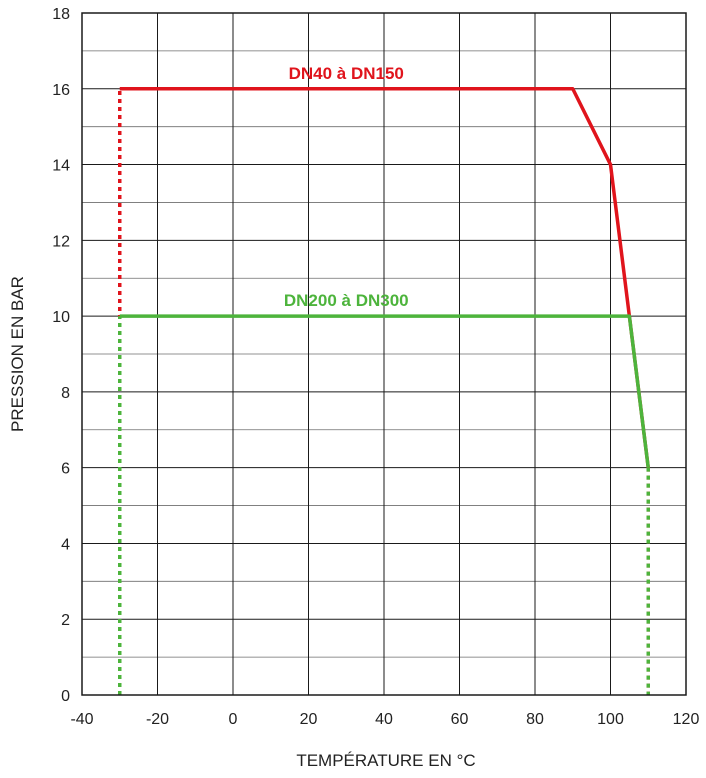  What do you see at coordinates (385, 760) in the screenshot?
I see `x-axis-title: TEMPÉRATURE EN °C` at bounding box center [385, 760].